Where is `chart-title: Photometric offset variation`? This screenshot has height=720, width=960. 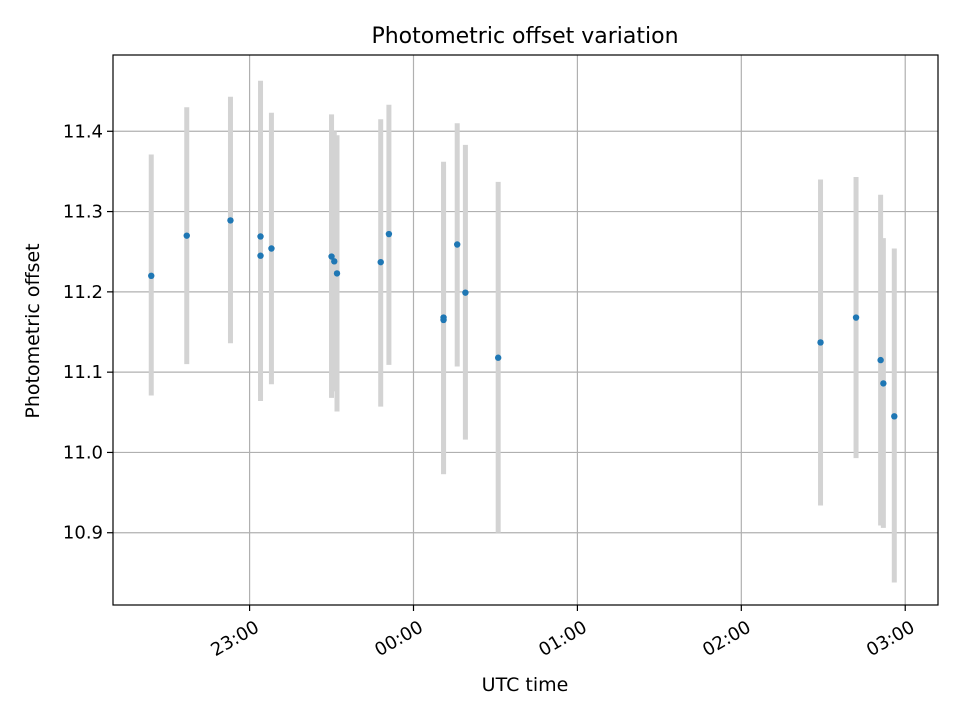 chart-title: Photometric offset variation is located at coordinates (524, 36).